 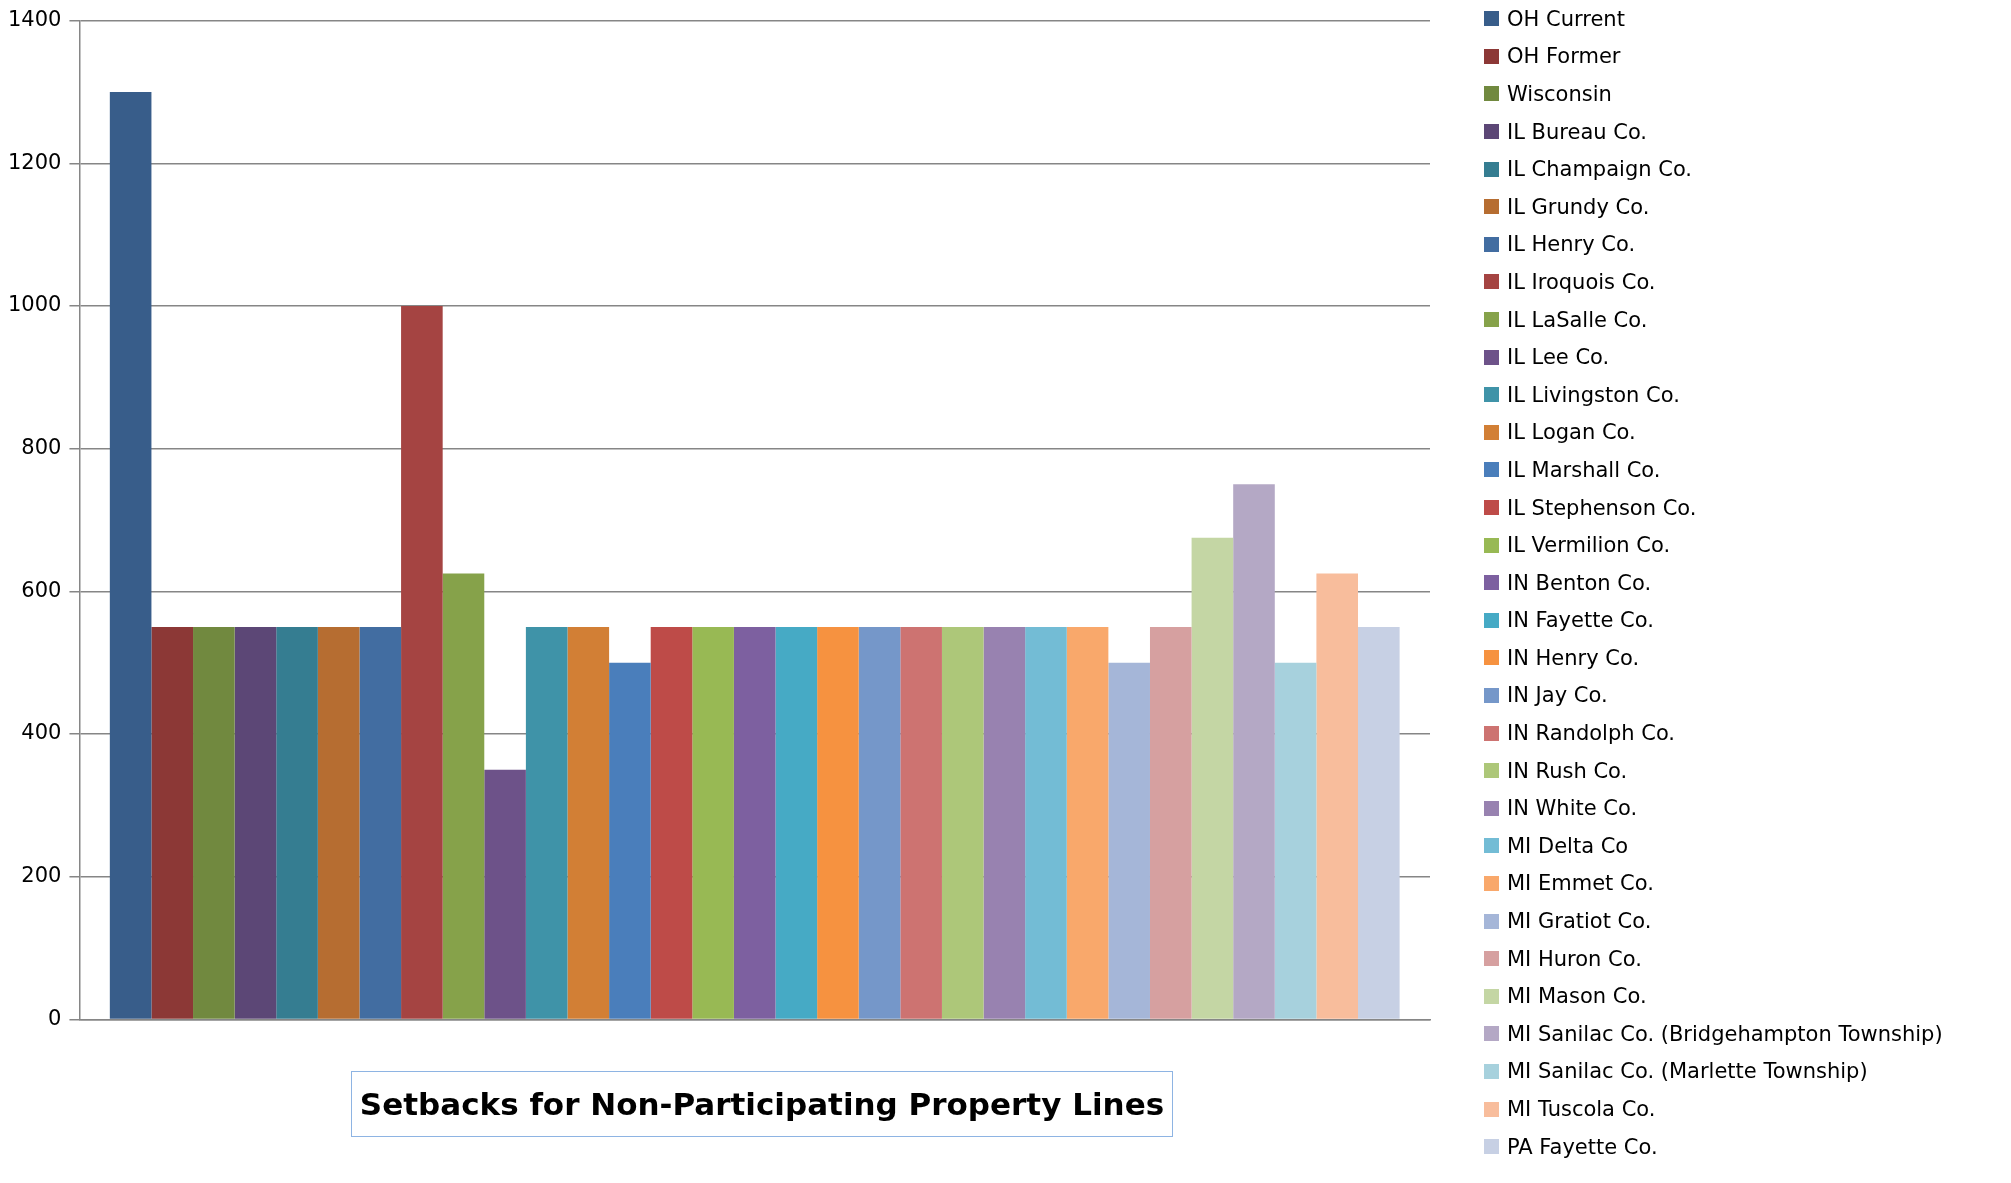 What do you see at coordinates (1579, 921) in the screenshot?
I see `legend-label: MI Gratiot Co.` at bounding box center [1579, 921].